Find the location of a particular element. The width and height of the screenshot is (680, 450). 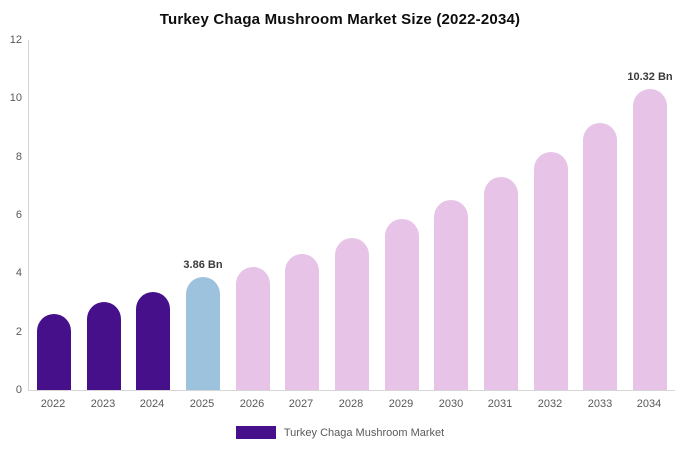

bar-2030 is located at coordinates (451, 295).